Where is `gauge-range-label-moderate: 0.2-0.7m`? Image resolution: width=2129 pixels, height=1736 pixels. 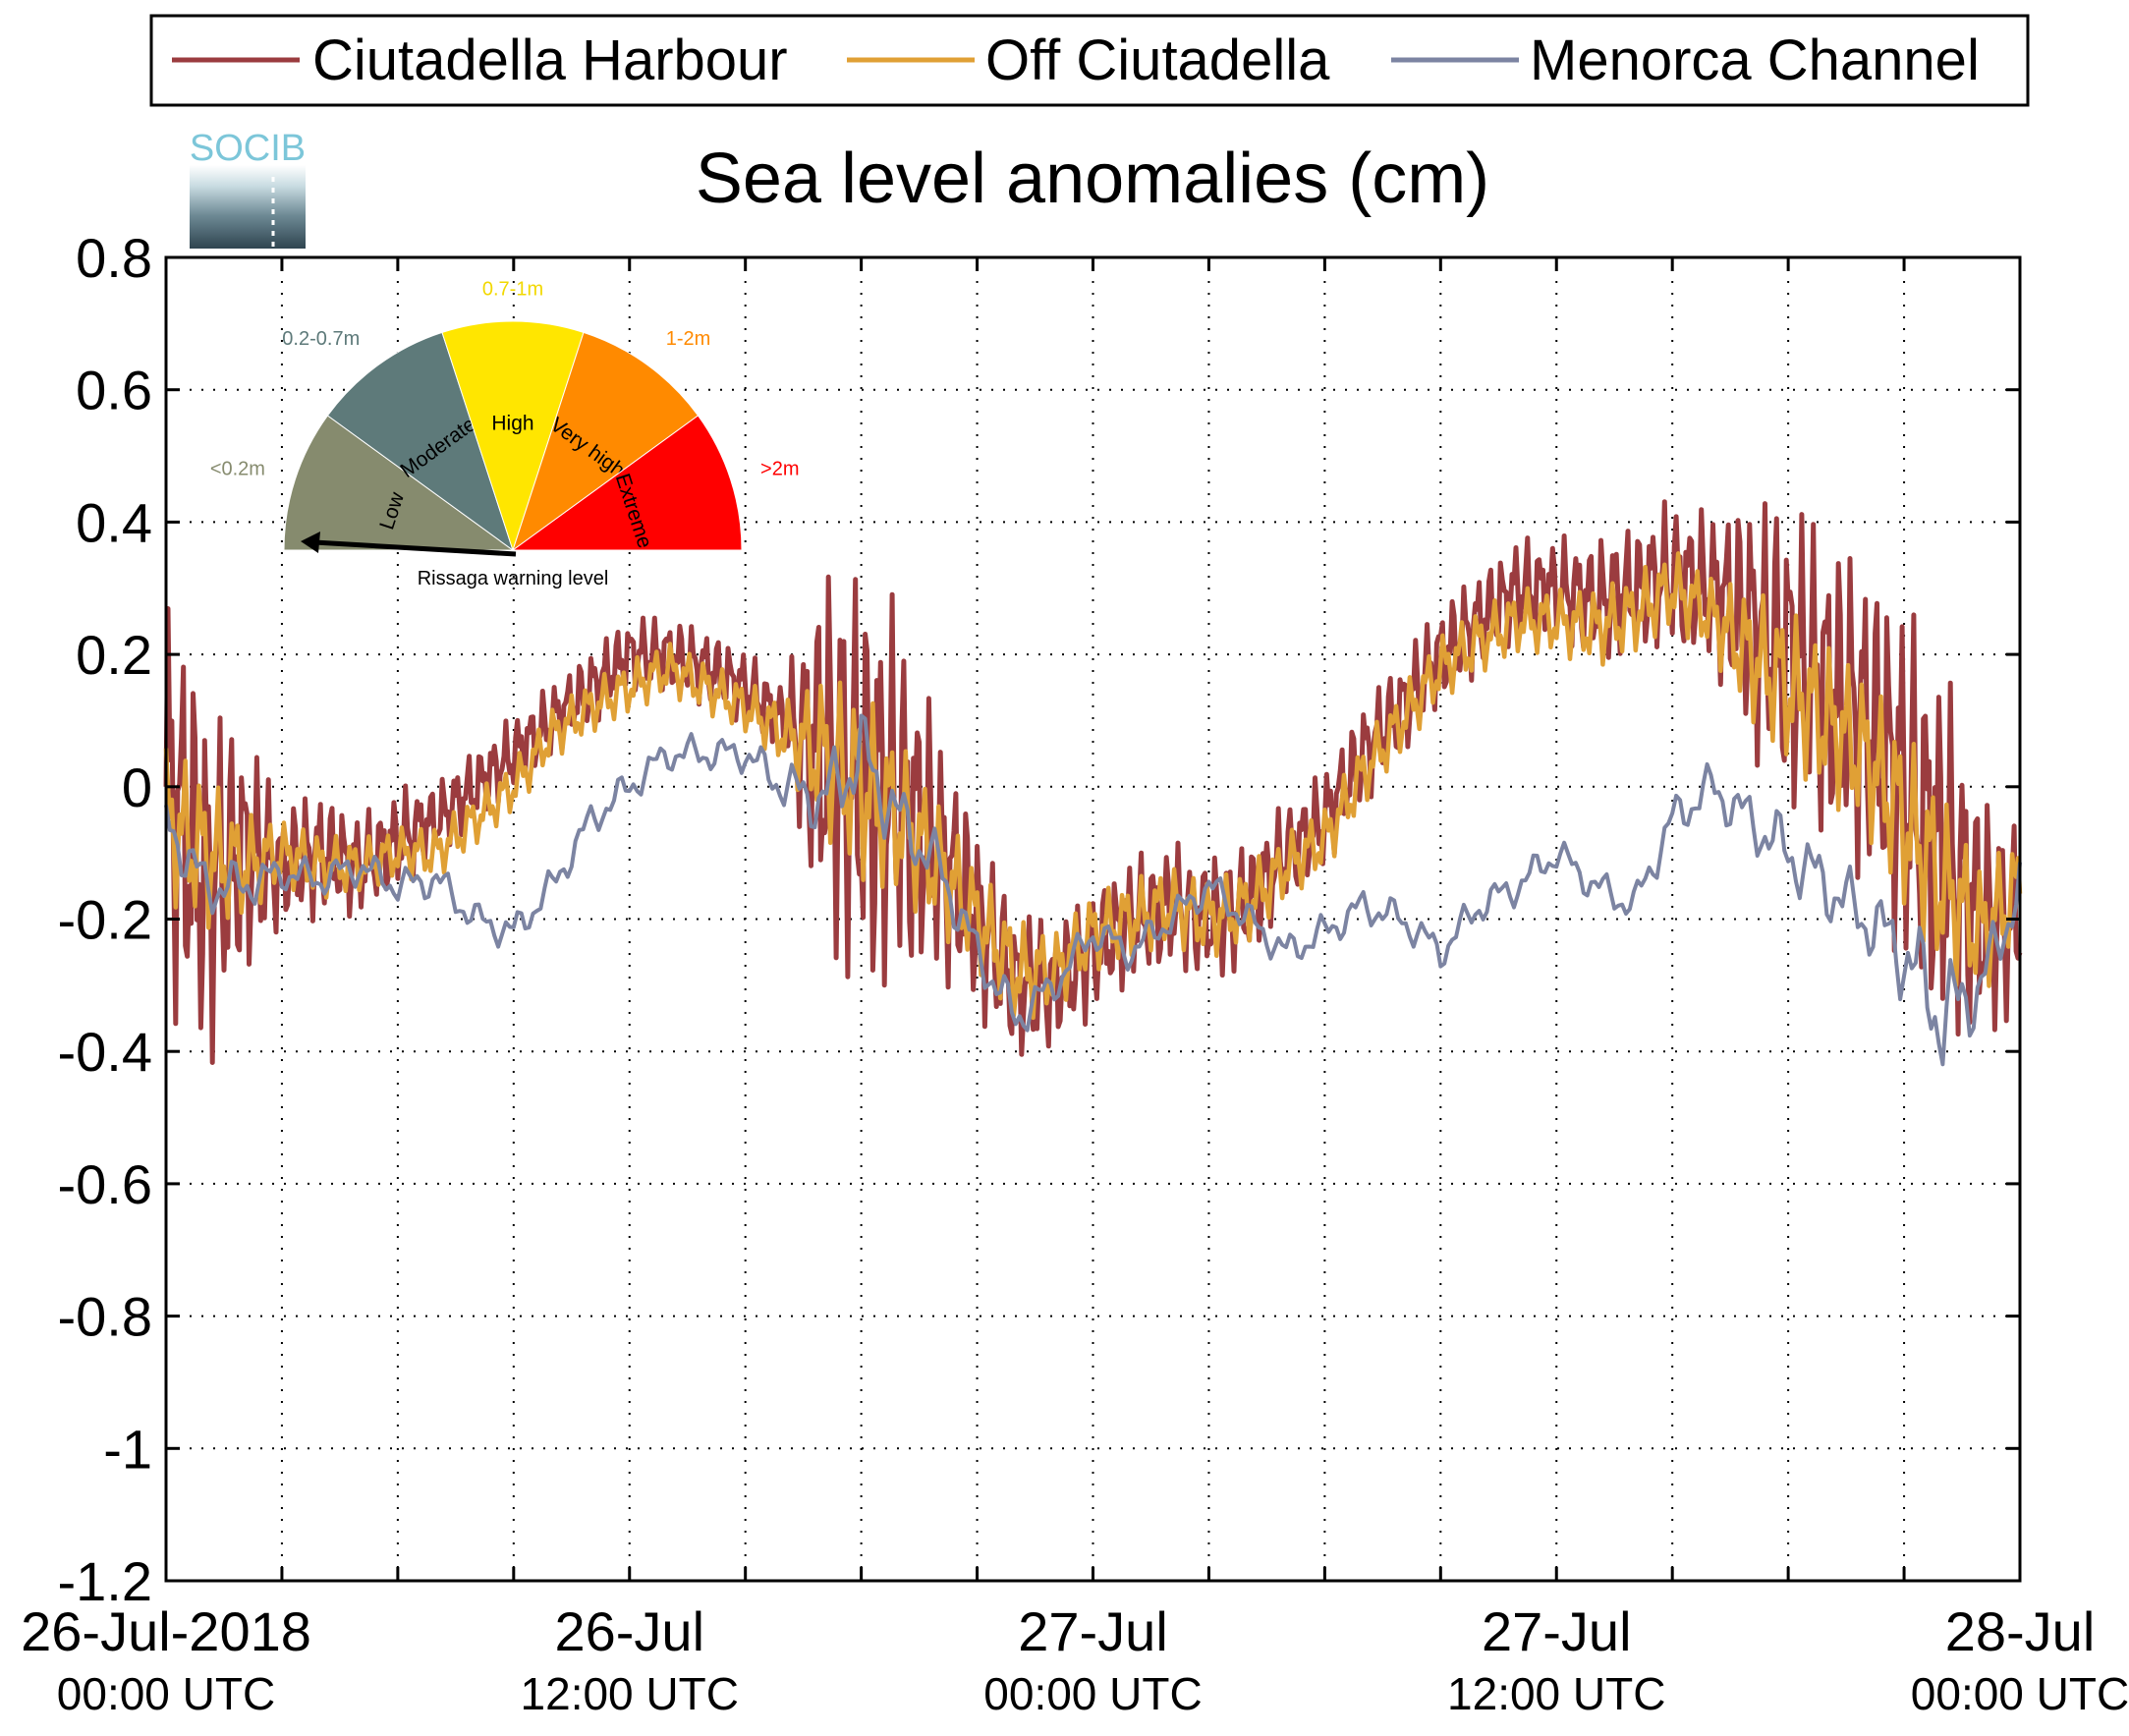
gauge-range-label-moderate: 0.2-0.7m is located at coordinates (321, 339).